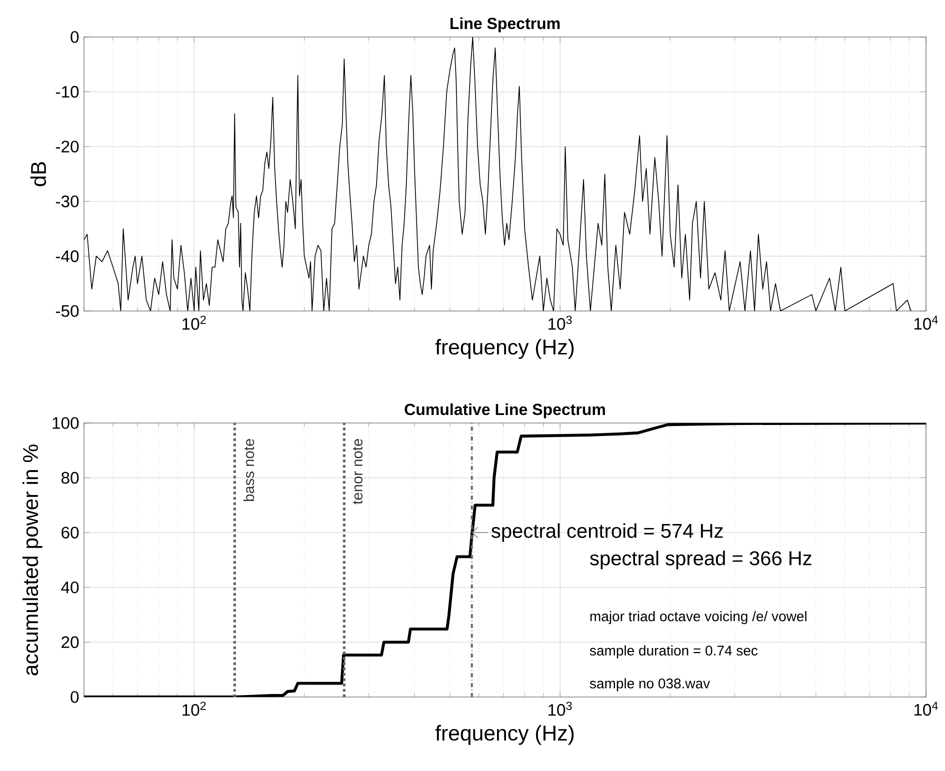  Describe the element at coordinates (67, 146) in the screenshot. I see `y-tick-label: -20` at that location.